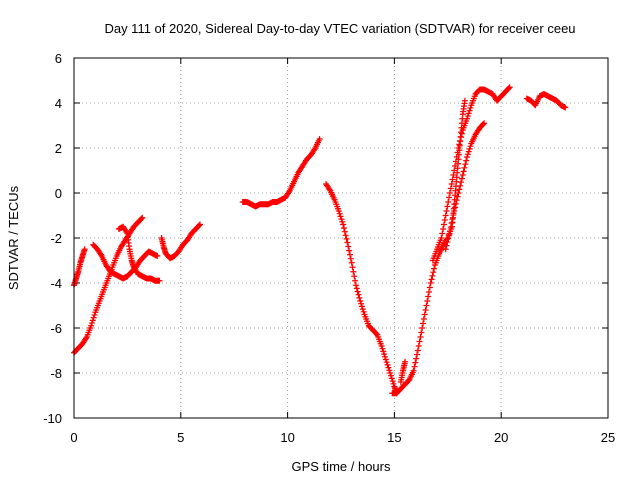 Image resolution: width=640 pixels, height=480 pixels. Describe the element at coordinates (58, 58) in the screenshot. I see `y-tick-label: 6` at that location.